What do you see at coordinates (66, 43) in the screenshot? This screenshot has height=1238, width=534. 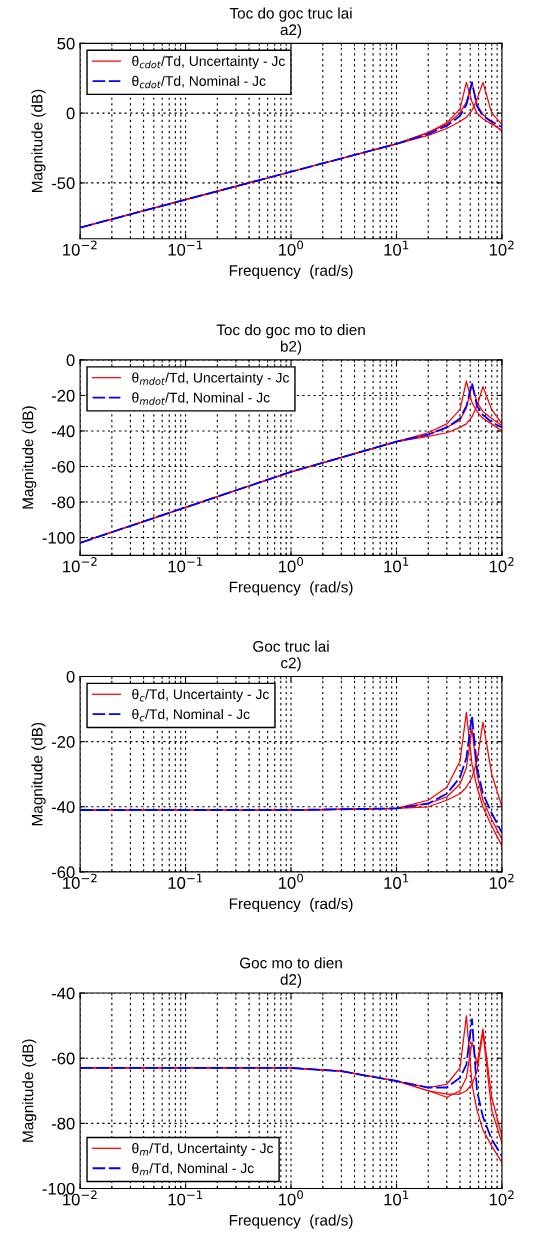 I see `y-tick-label: 50` at bounding box center [66, 43].